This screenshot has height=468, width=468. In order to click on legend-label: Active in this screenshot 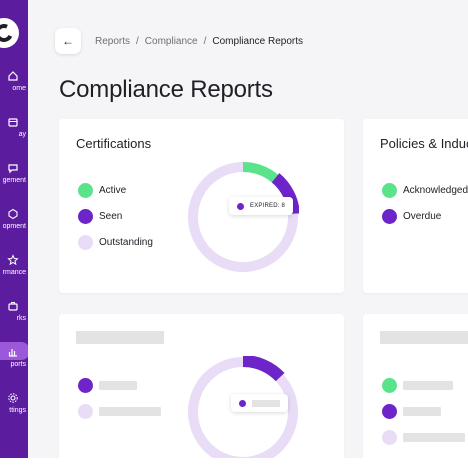, I will do `click(113, 190)`.